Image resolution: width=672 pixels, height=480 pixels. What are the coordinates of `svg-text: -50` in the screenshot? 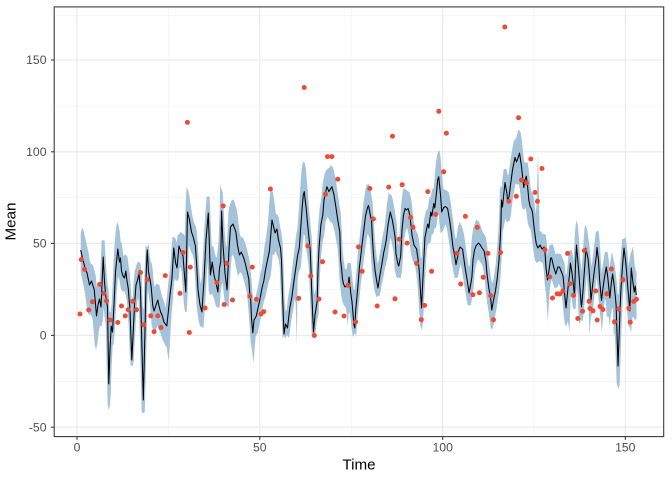 It's located at (38, 427).